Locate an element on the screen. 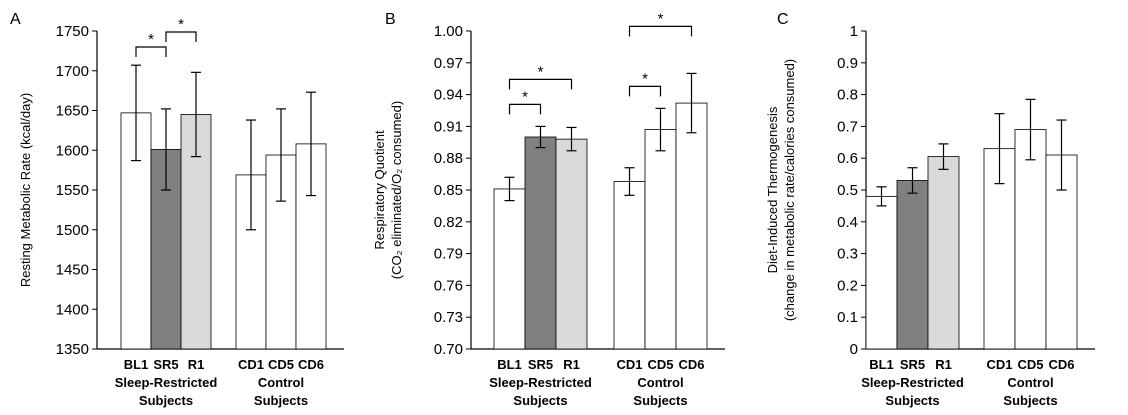 Image resolution: width=1128 pixels, height=415 pixels. y-tick-label: 1600 is located at coordinates (72, 150).